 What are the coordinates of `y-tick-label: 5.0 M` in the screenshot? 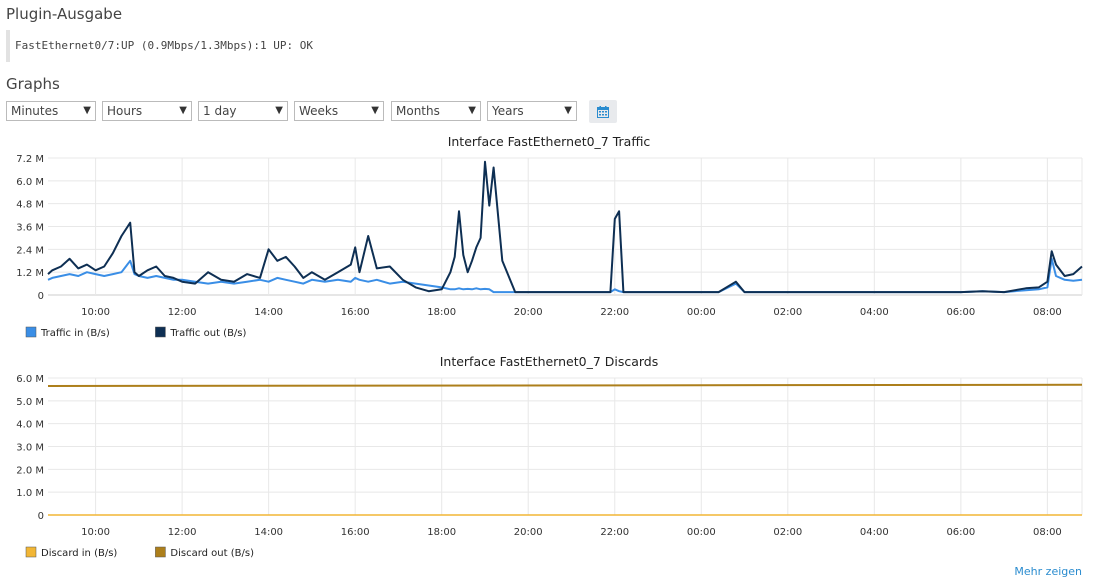 It's located at (30, 402).